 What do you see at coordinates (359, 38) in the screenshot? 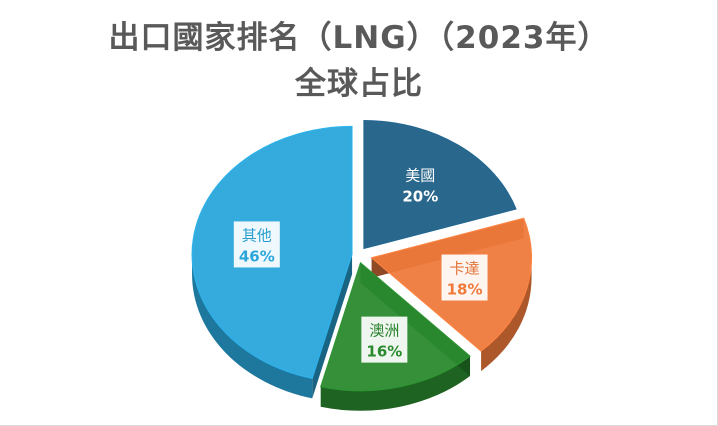
I see `chart-title: 出口國家排名（LNG）（2023年）` at bounding box center [359, 38].